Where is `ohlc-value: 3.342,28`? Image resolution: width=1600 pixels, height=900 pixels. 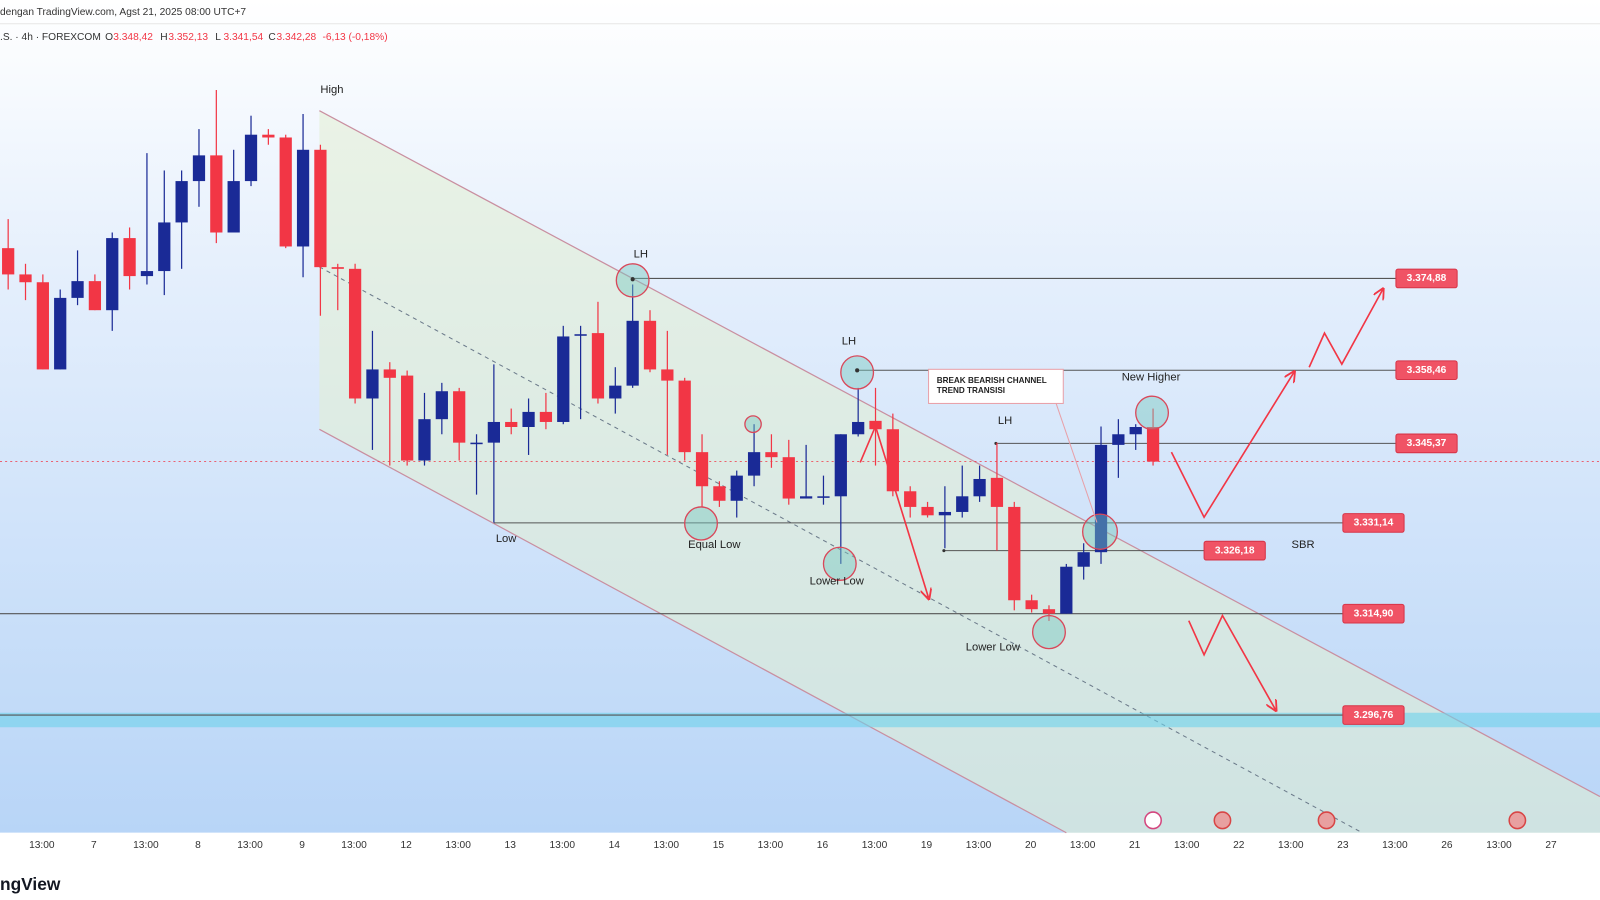 ohlc-value: 3.342,28 is located at coordinates (297, 37).